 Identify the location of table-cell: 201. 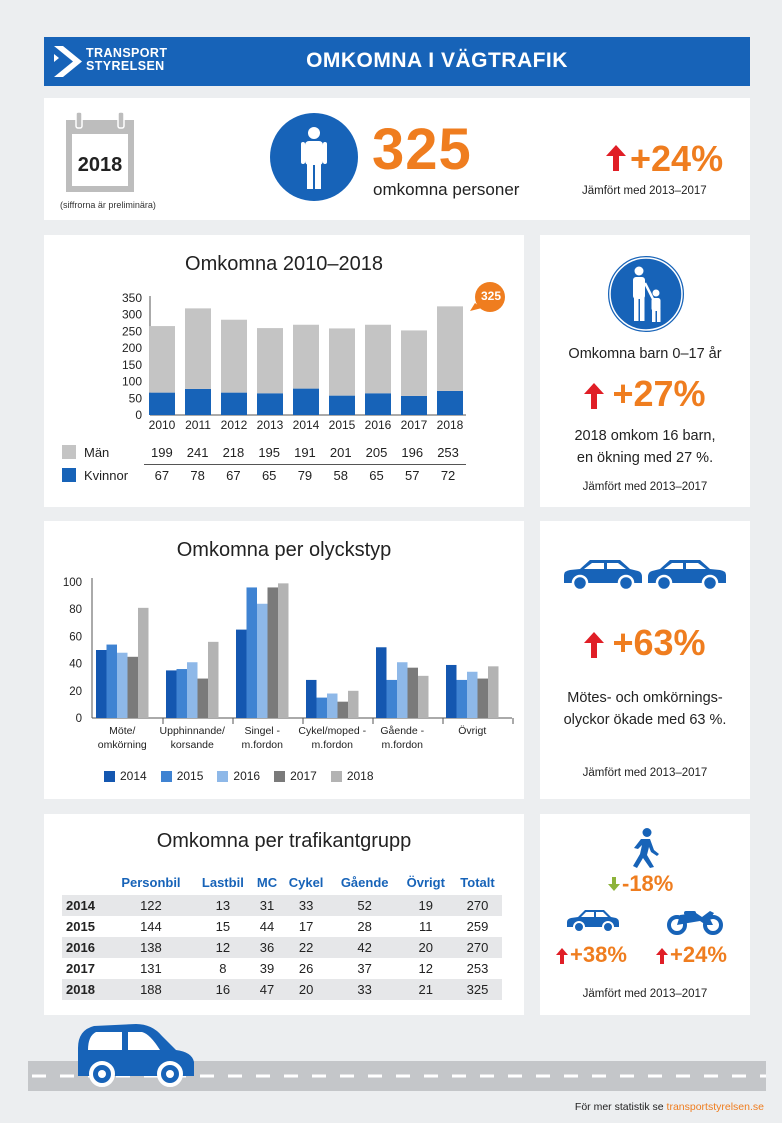
(340, 453).